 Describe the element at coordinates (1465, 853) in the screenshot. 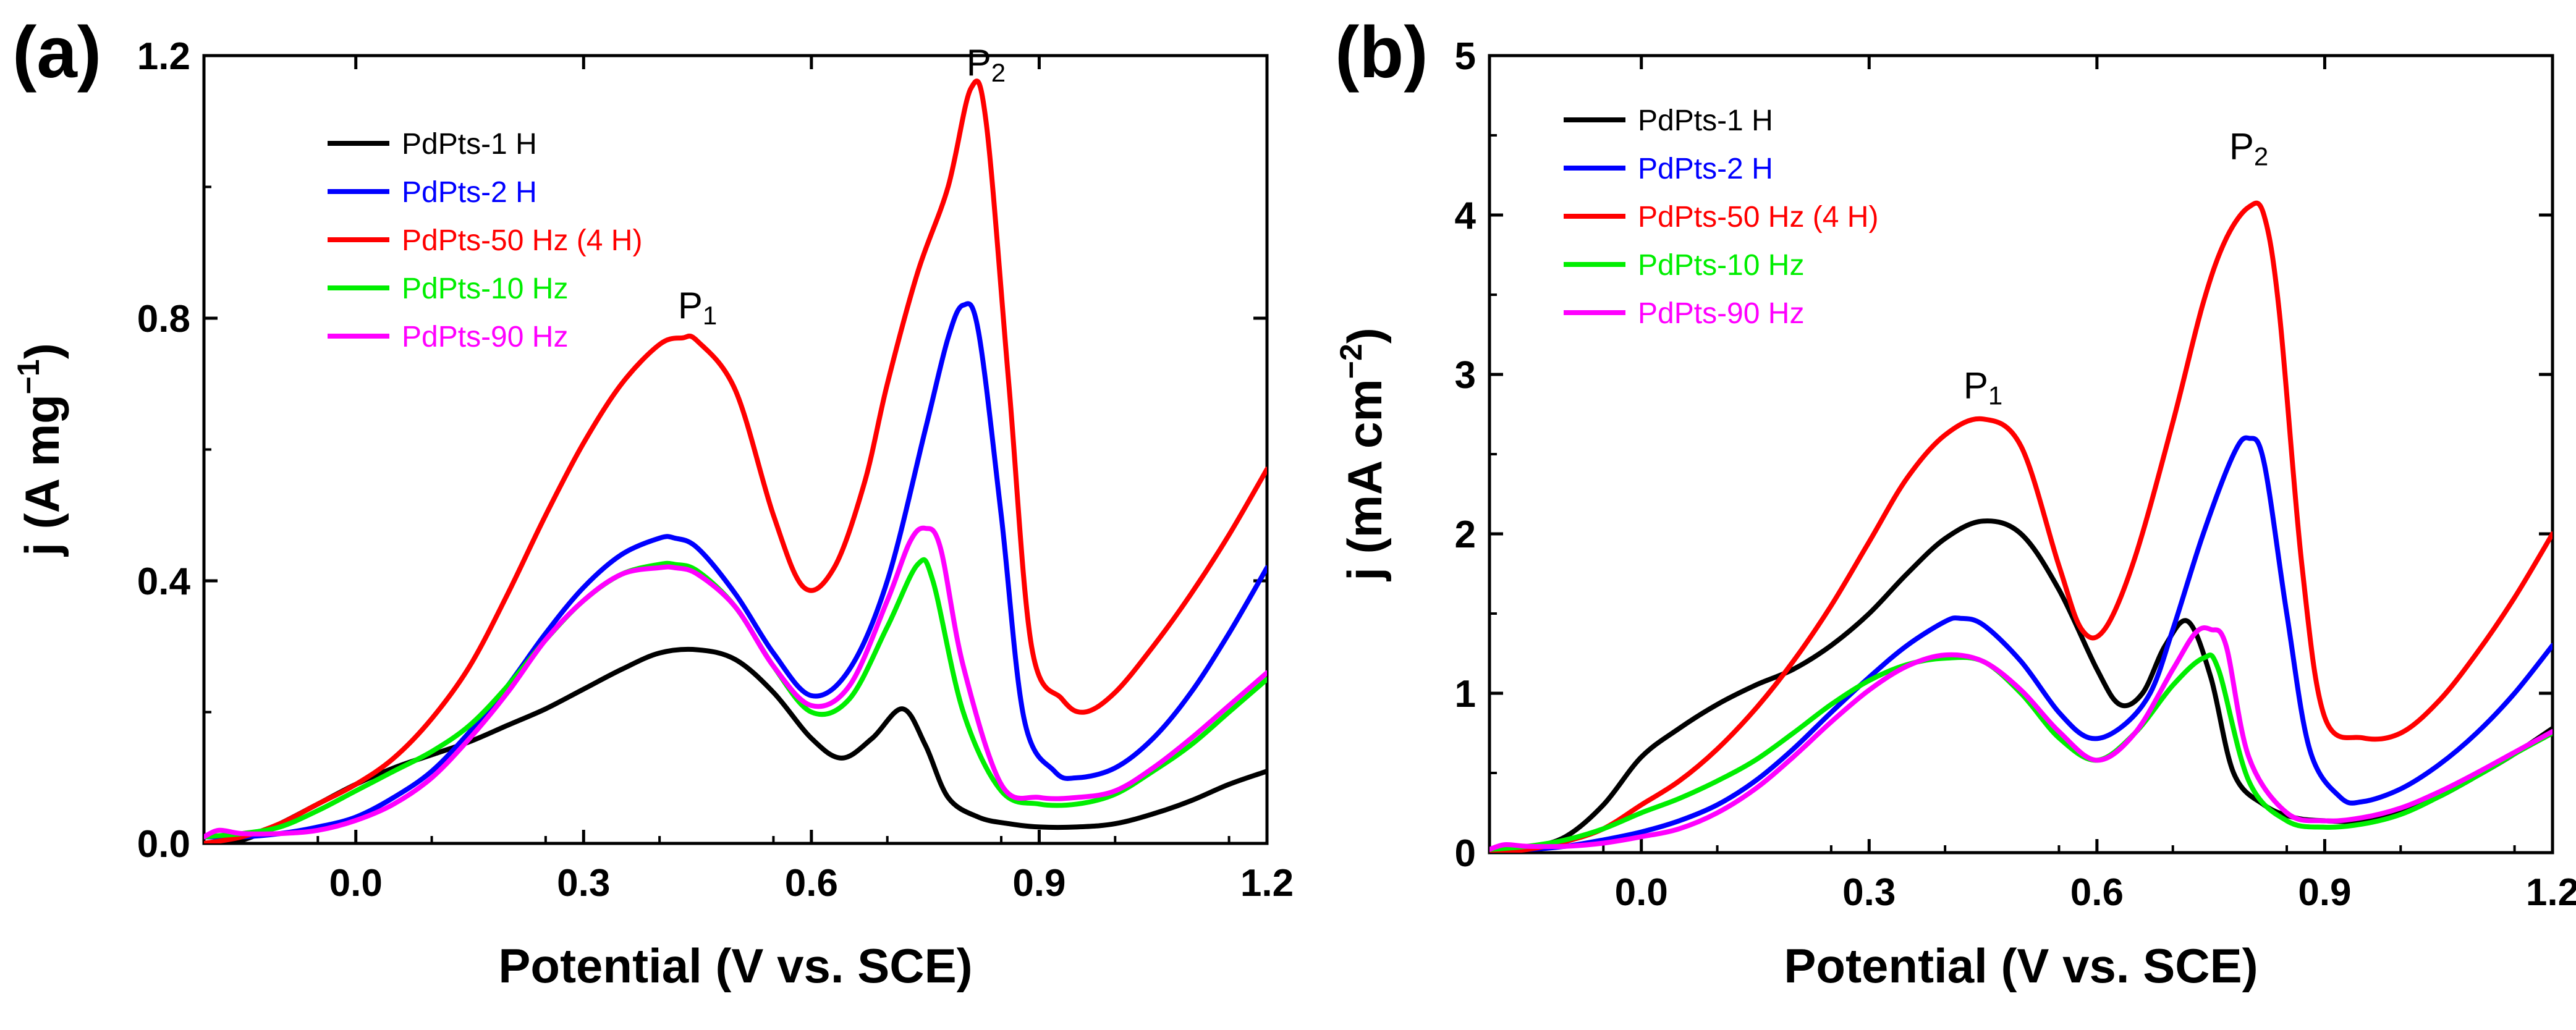

I see `y-tick-label: 0` at that location.